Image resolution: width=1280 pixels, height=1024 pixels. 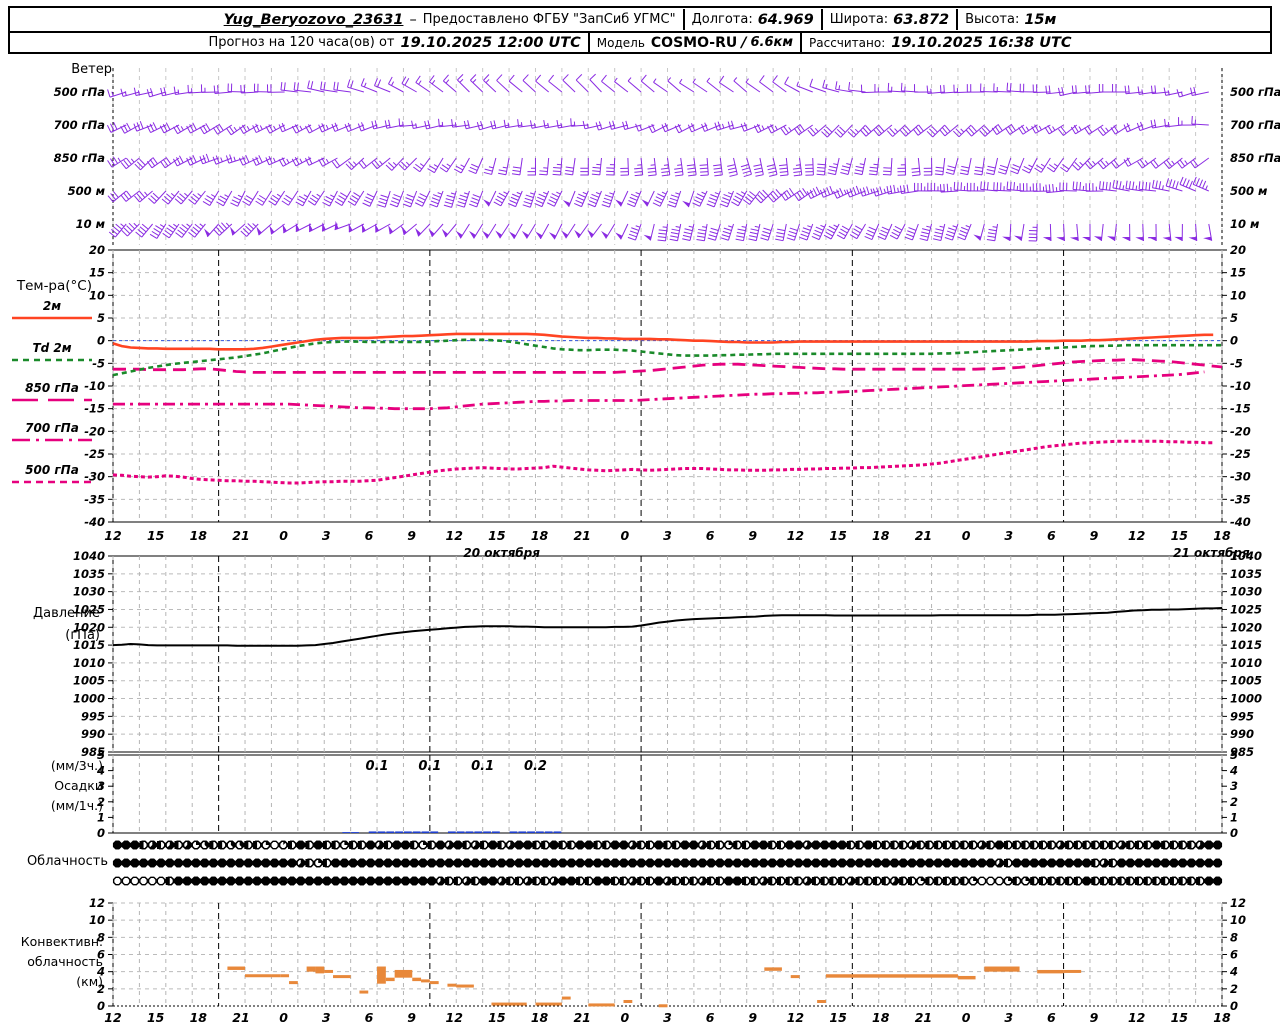 What do you see at coordinates (326, 1017) in the screenshot?
I see `convective-xaxis-hour-label: 3` at bounding box center [326, 1017].